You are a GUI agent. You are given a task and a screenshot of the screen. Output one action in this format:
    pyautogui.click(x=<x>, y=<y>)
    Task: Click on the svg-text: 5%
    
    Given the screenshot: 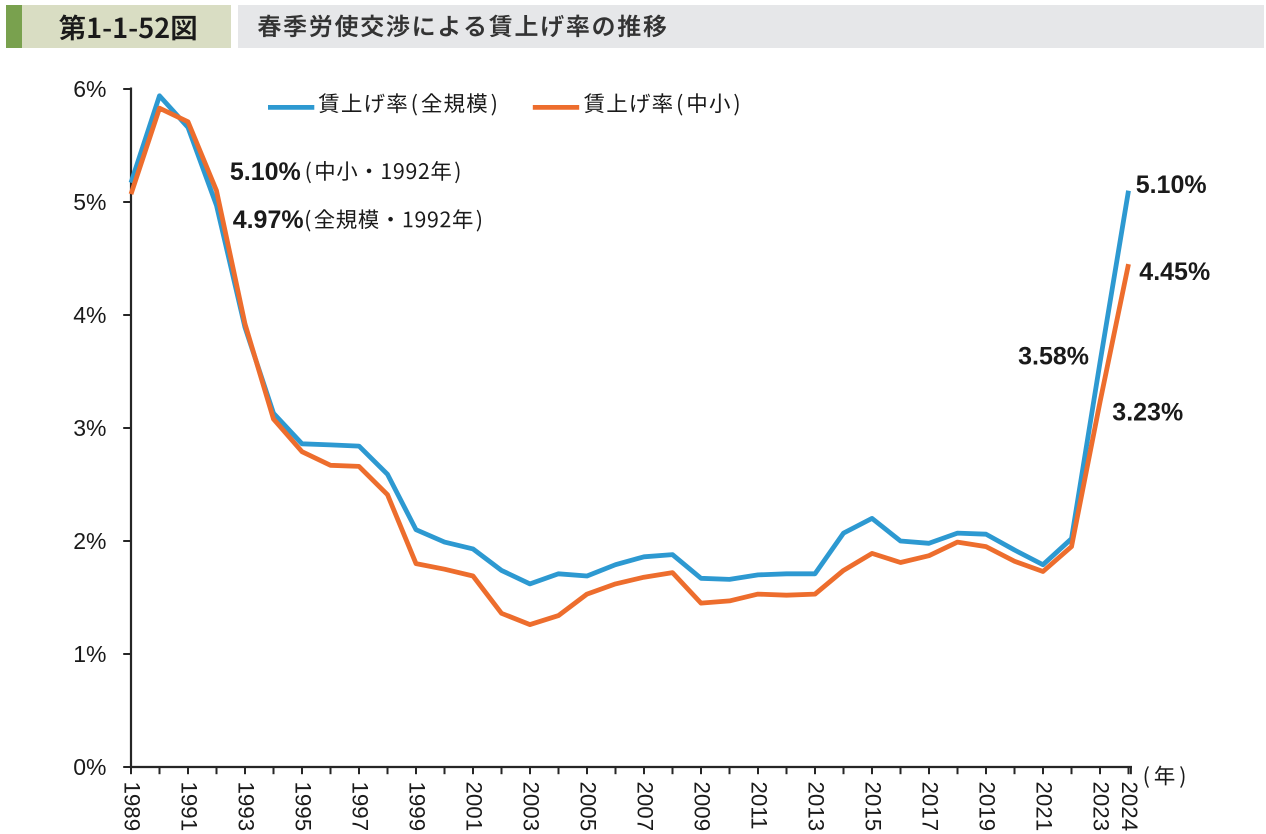 What is the action you would take?
    pyautogui.click(x=89, y=202)
    